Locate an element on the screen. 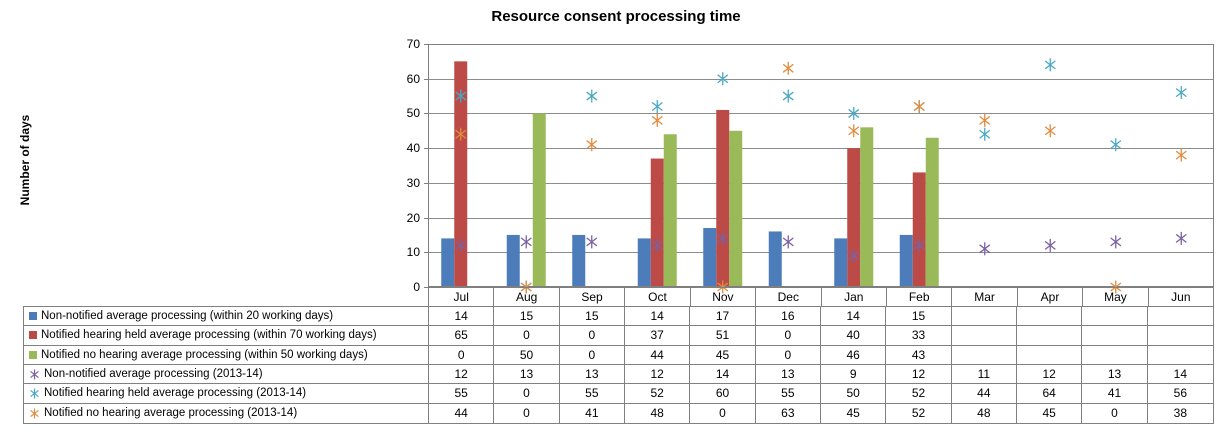 This screenshot has width=1232, height=431. table-value-cell: 50 is located at coordinates (854, 394).